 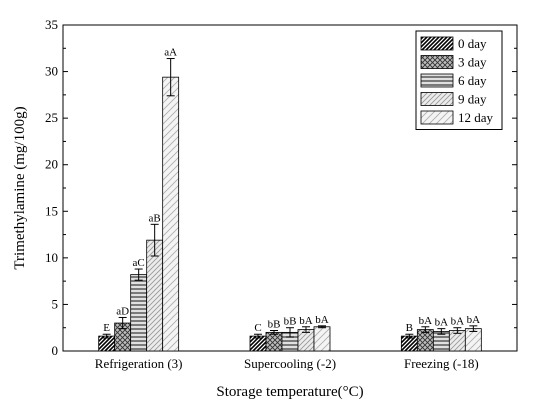 I want to click on legend: 0 day 3 day 6 day 9 day 12 day, so click(x=459, y=80).